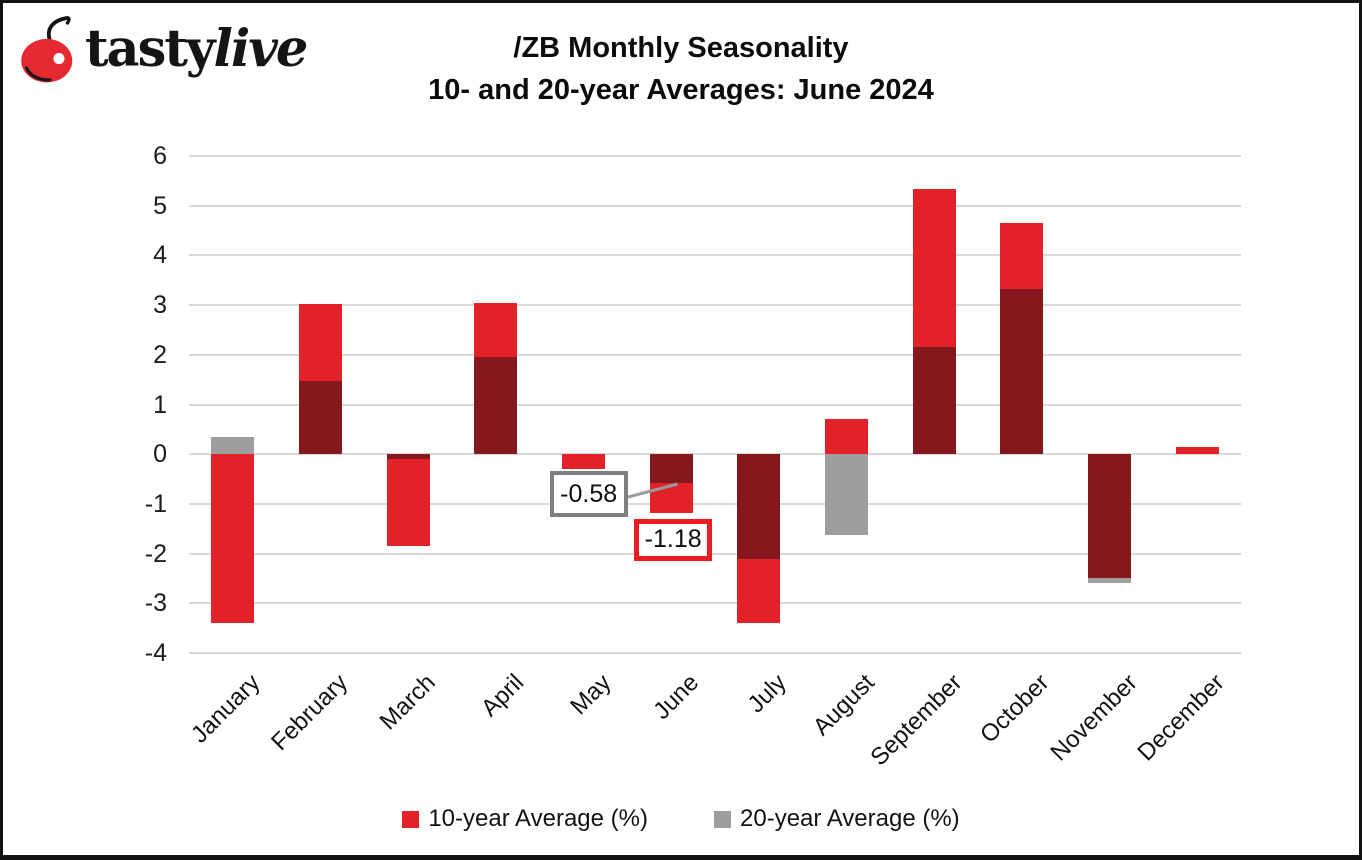 This screenshot has width=1362, height=860. Describe the element at coordinates (160, 205) in the screenshot. I see `y-axis-tick-label: 5` at that location.